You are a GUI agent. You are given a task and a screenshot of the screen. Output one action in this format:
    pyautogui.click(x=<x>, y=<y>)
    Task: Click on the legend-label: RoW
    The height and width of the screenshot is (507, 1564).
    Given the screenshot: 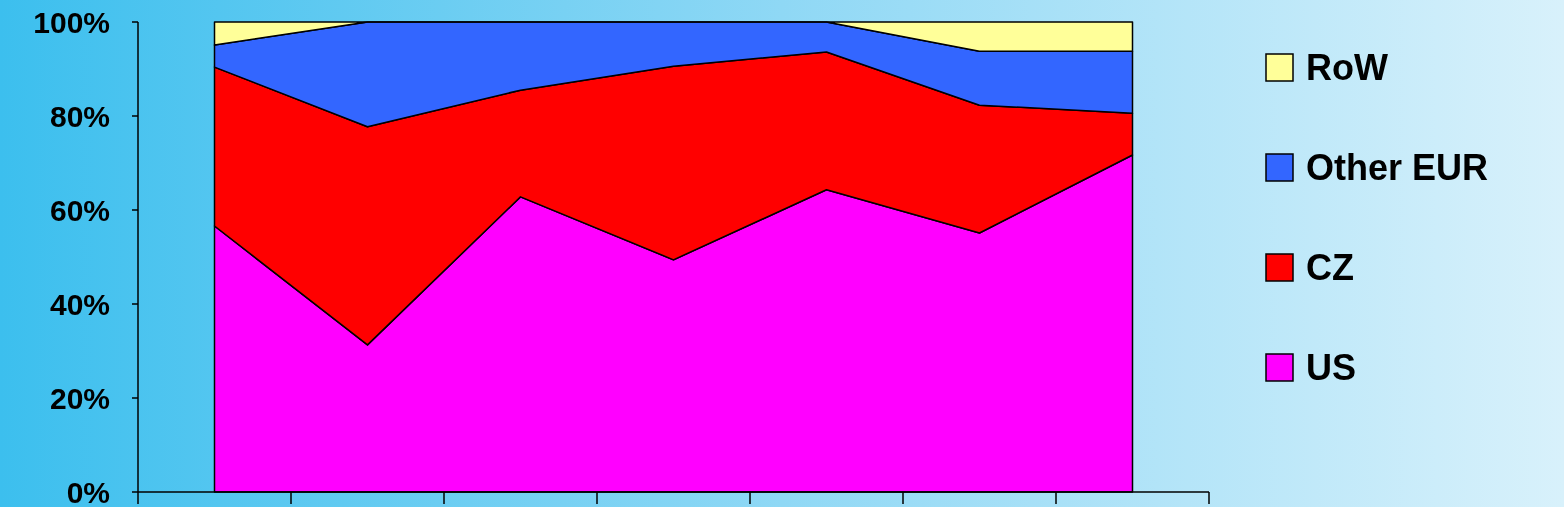 What is the action you would take?
    pyautogui.click(x=1347, y=67)
    